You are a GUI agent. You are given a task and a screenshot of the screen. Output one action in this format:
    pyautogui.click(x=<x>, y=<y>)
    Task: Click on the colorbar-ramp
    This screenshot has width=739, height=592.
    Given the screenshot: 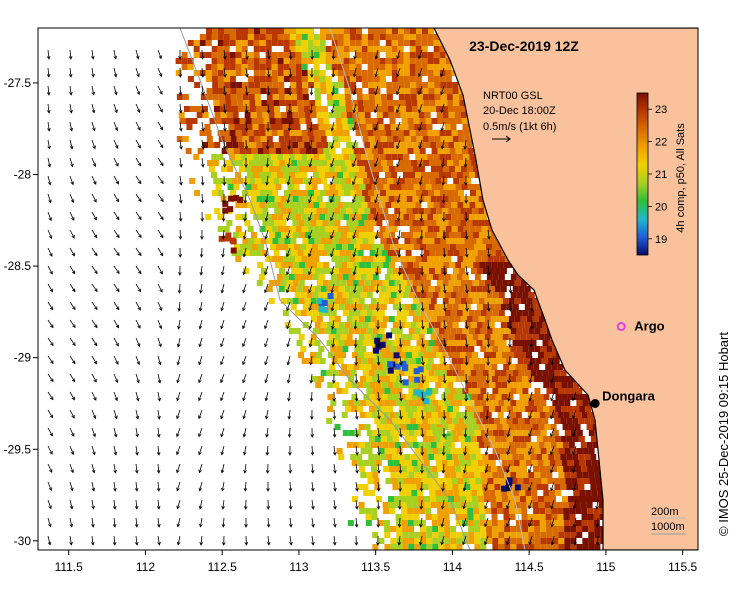 What is the action you would take?
    pyautogui.click(x=642, y=174)
    